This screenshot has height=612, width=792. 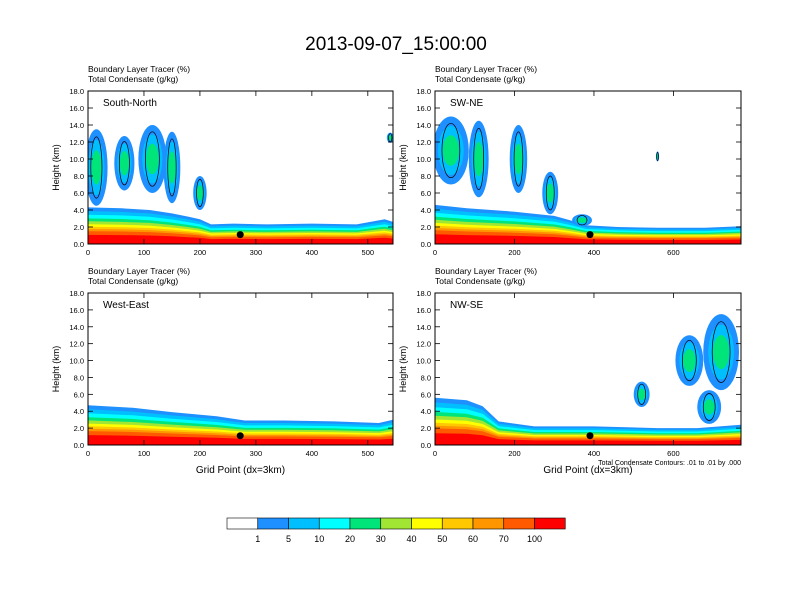 I want to click on y-axis-label: Height (km), so click(x=403, y=369).